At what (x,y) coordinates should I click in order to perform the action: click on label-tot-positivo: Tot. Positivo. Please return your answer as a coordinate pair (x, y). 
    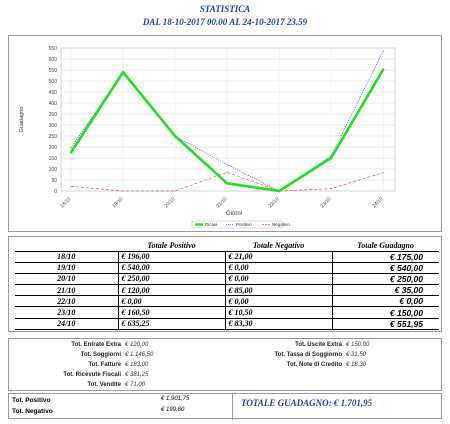
    Looking at the image, I should click on (31, 400).